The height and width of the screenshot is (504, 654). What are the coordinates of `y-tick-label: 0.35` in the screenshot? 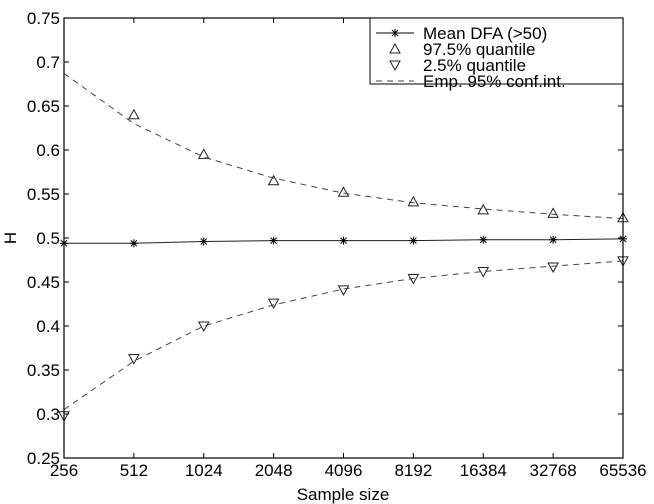 It's located at (43, 370).